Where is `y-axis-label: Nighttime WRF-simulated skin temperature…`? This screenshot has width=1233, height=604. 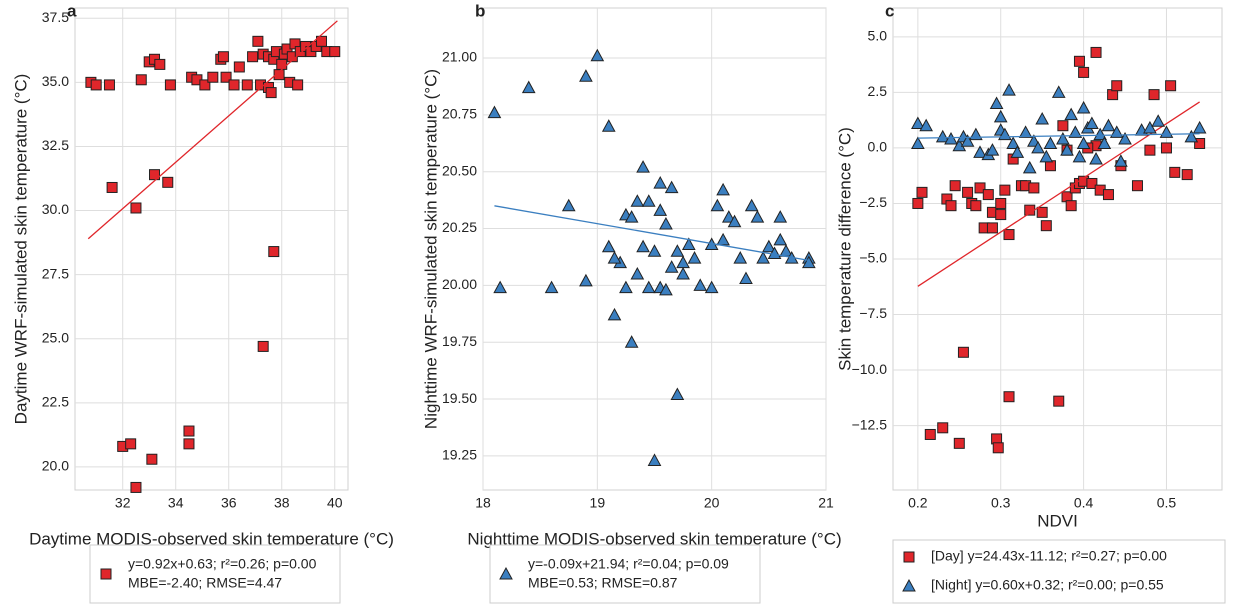 y-axis-label: Nighttime WRF-simulated skin temperature… is located at coordinates (430, 249).